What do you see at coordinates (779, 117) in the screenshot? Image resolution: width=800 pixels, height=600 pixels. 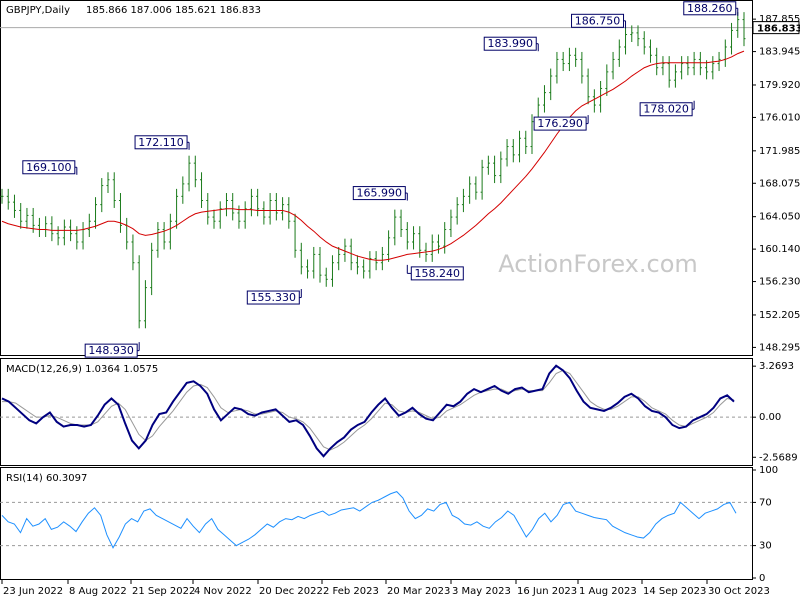 I see `price-y-tick-label: 176.010` at bounding box center [779, 117].